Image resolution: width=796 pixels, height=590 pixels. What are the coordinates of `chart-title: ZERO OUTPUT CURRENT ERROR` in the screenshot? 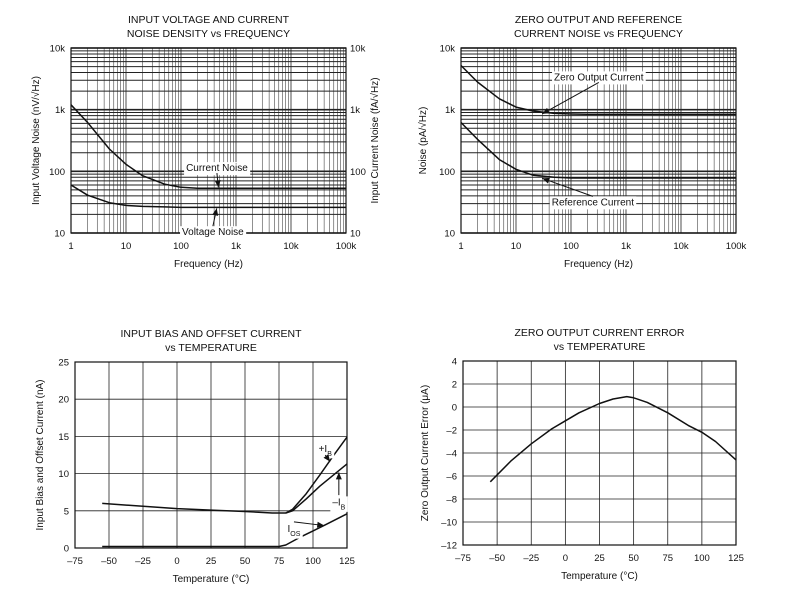 It's located at (600, 333).